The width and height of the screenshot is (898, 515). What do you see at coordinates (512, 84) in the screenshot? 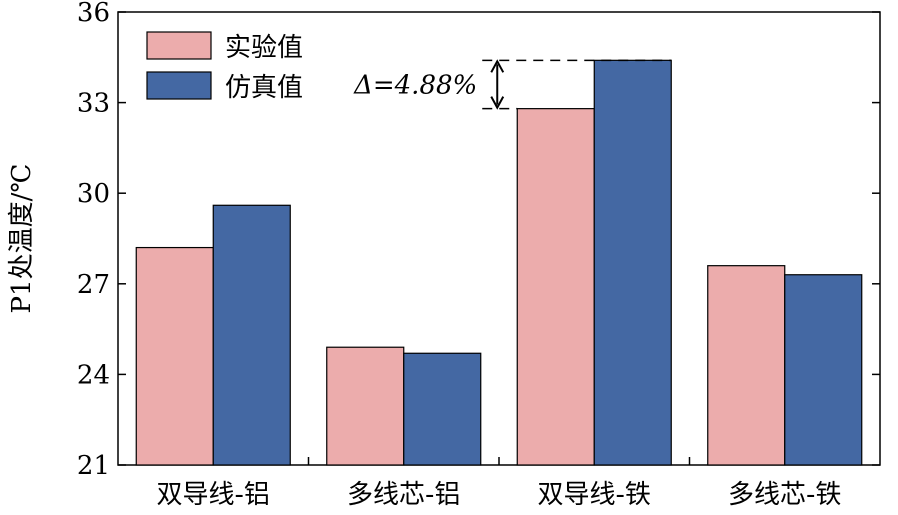
I see `difference-annotation: Δ=4.88%` at bounding box center [512, 84].